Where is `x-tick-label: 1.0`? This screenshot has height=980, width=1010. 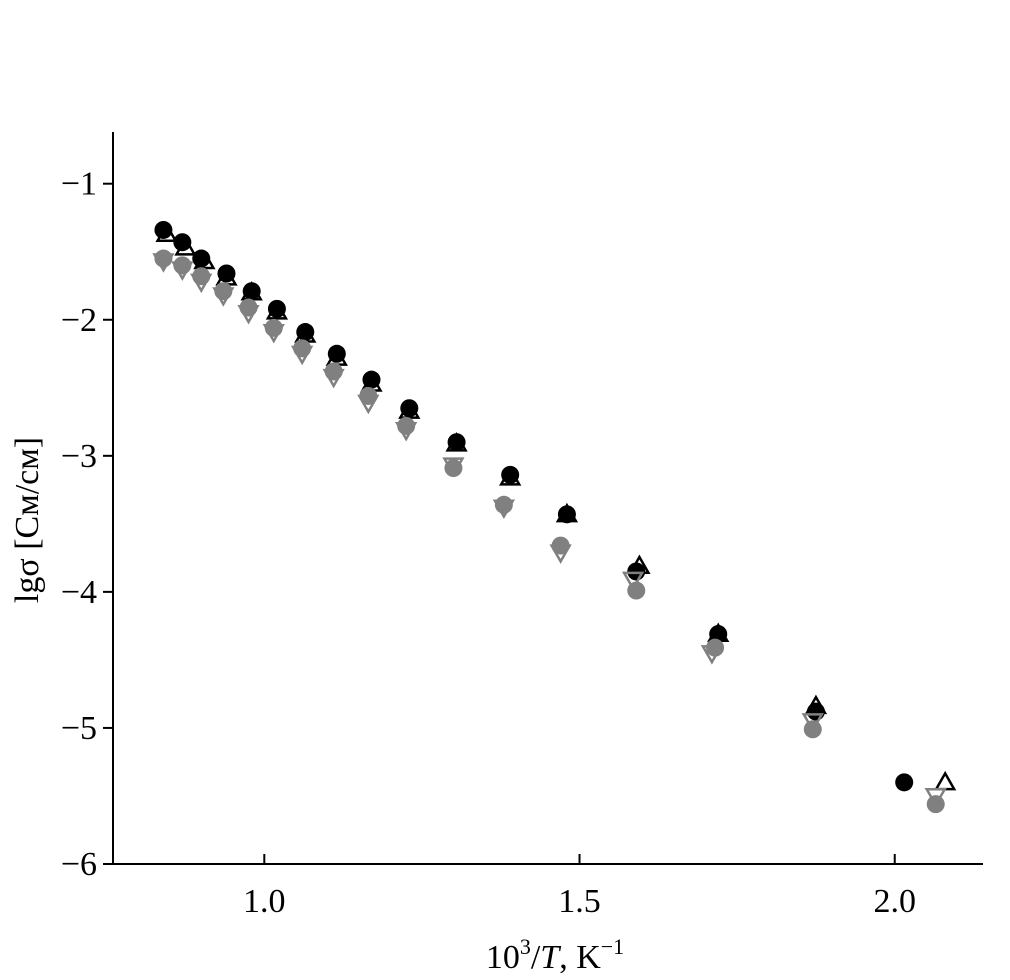
x-tick-label: 1.0 is located at coordinates (264, 901).